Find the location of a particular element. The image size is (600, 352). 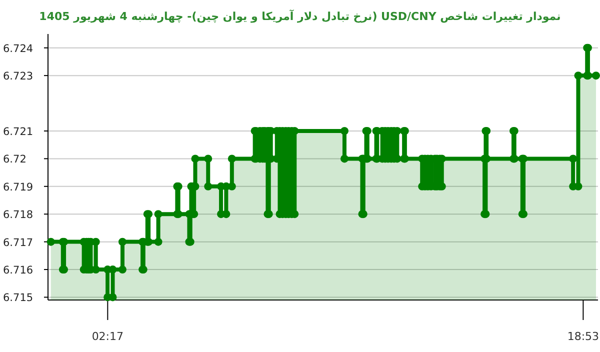

y-tick-label: 6.718 is located at coordinates (18, 215).